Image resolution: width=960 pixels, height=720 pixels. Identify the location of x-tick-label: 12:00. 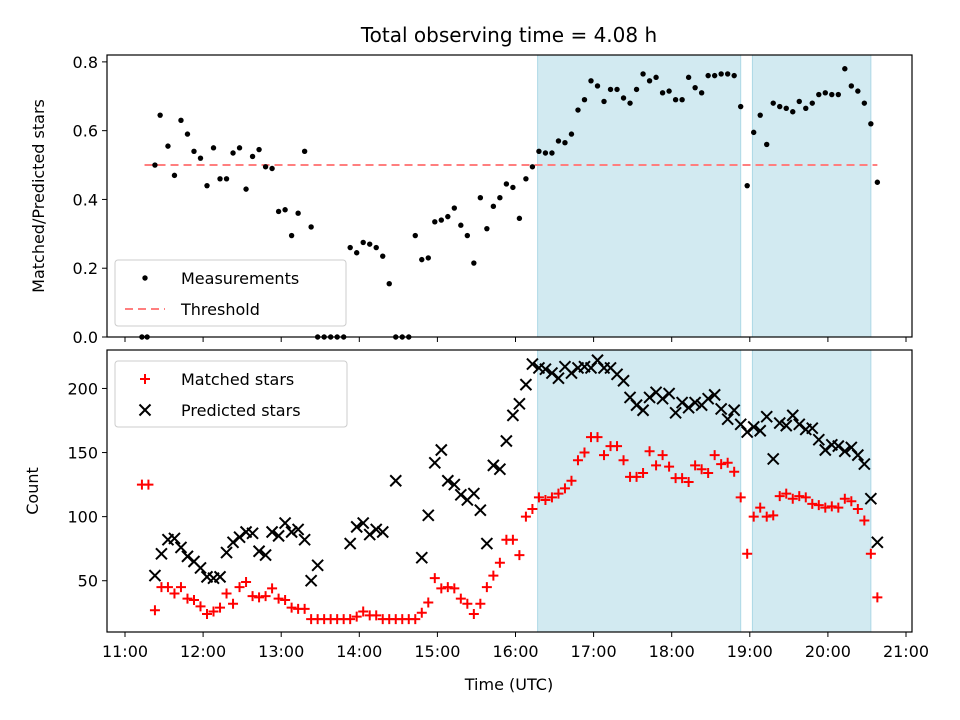
(203, 651).